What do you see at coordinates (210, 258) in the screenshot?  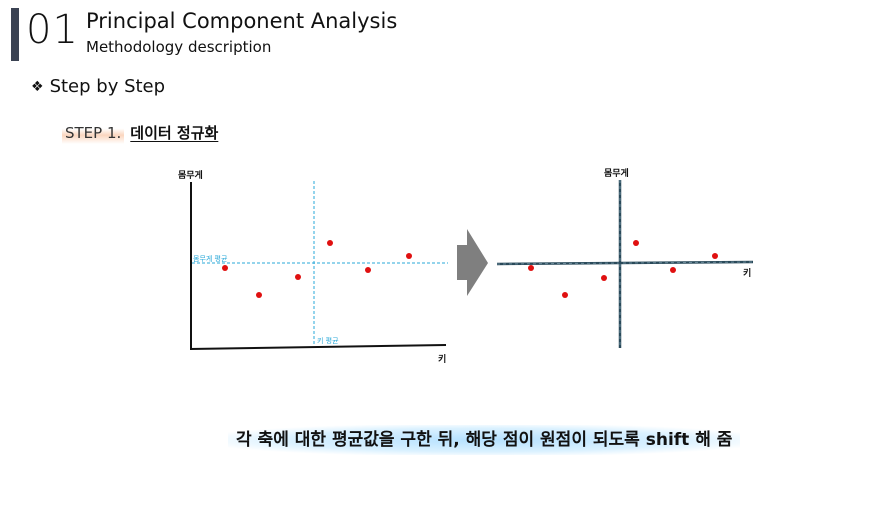 I see `weight-mean-label: 몸무게 평균` at bounding box center [210, 258].